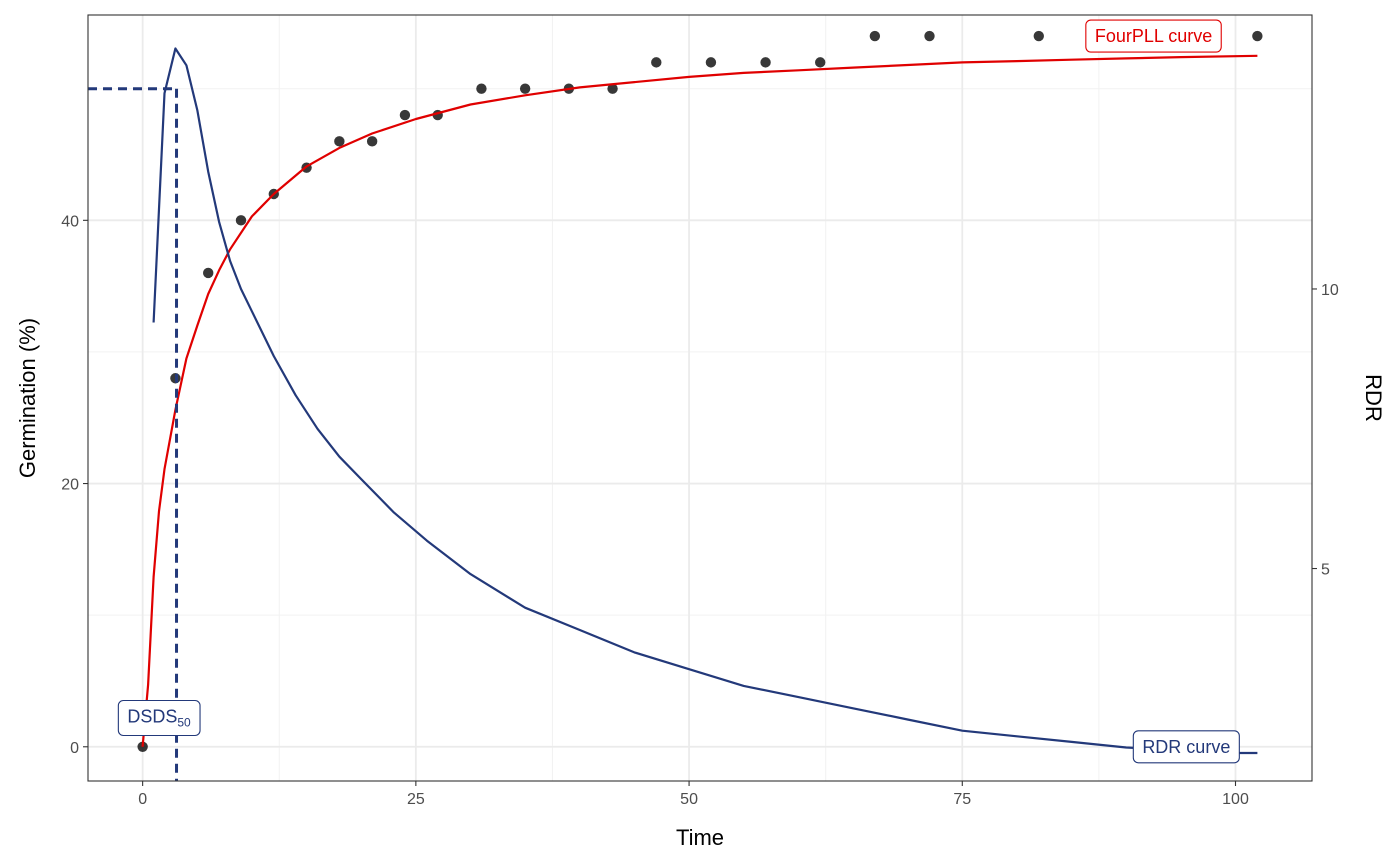  Describe the element at coordinates (416, 799) in the screenshot. I see `x-tick-label: 25` at that location.